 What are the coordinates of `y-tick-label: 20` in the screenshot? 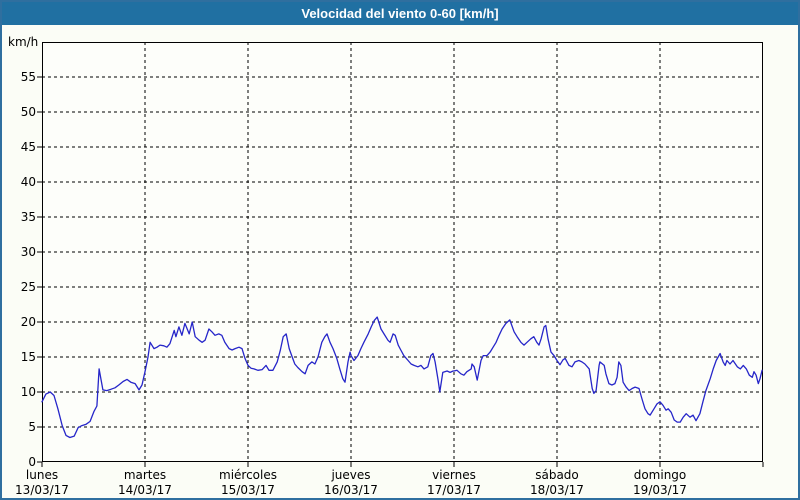 It's located at (28, 322).